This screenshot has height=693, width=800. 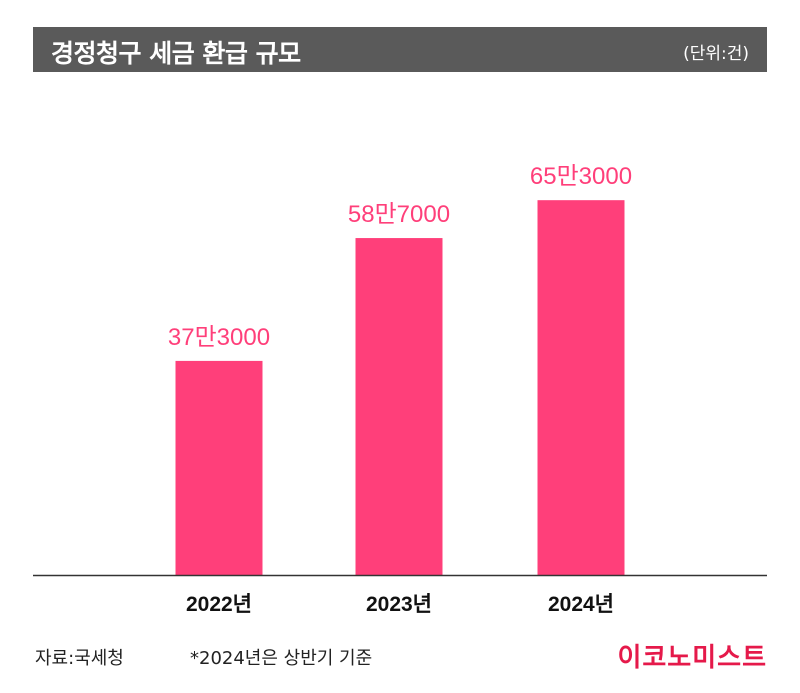 What do you see at coordinates (692, 658) in the screenshot?
I see `publisher-logo: 이코노미스트` at bounding box center [692, 658].